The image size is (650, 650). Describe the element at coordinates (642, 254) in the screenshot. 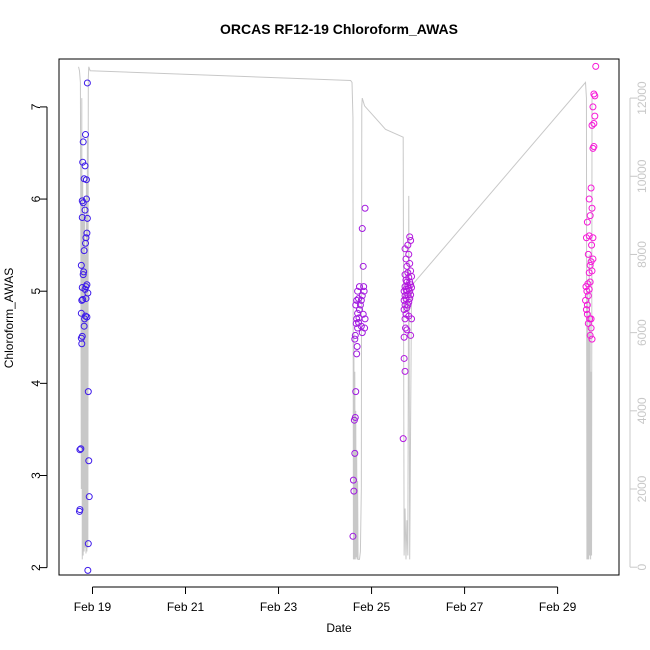

I see `y-right-tick-label: 8000` at that location.